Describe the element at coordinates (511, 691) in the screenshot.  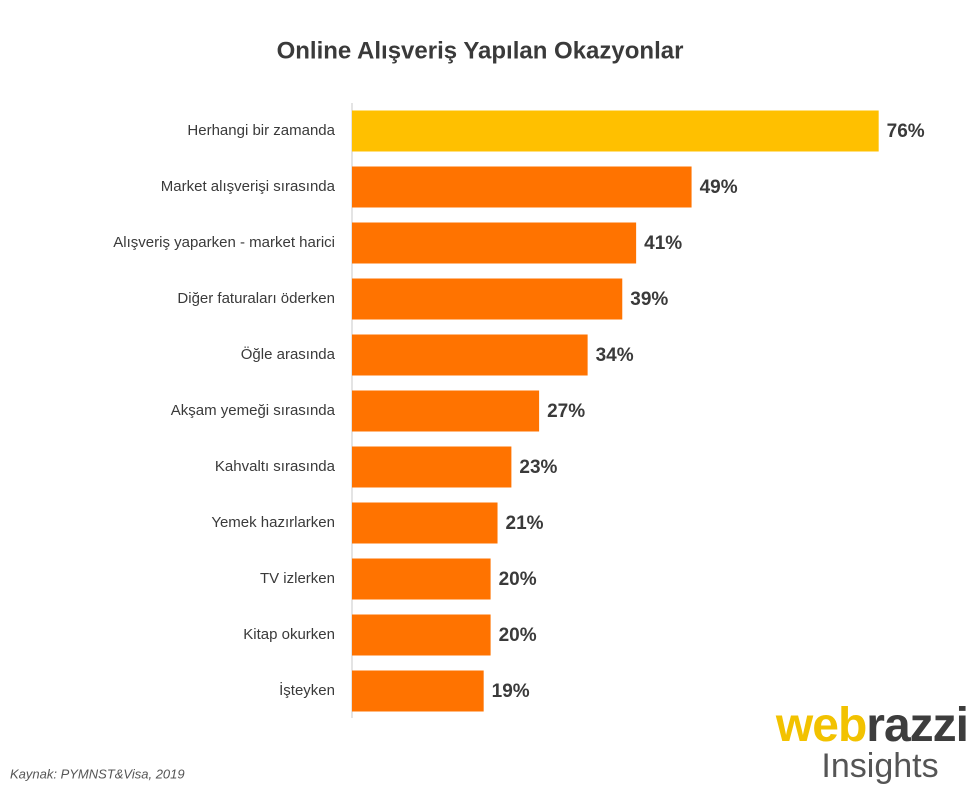
I see `value-label: 19%` at that location.